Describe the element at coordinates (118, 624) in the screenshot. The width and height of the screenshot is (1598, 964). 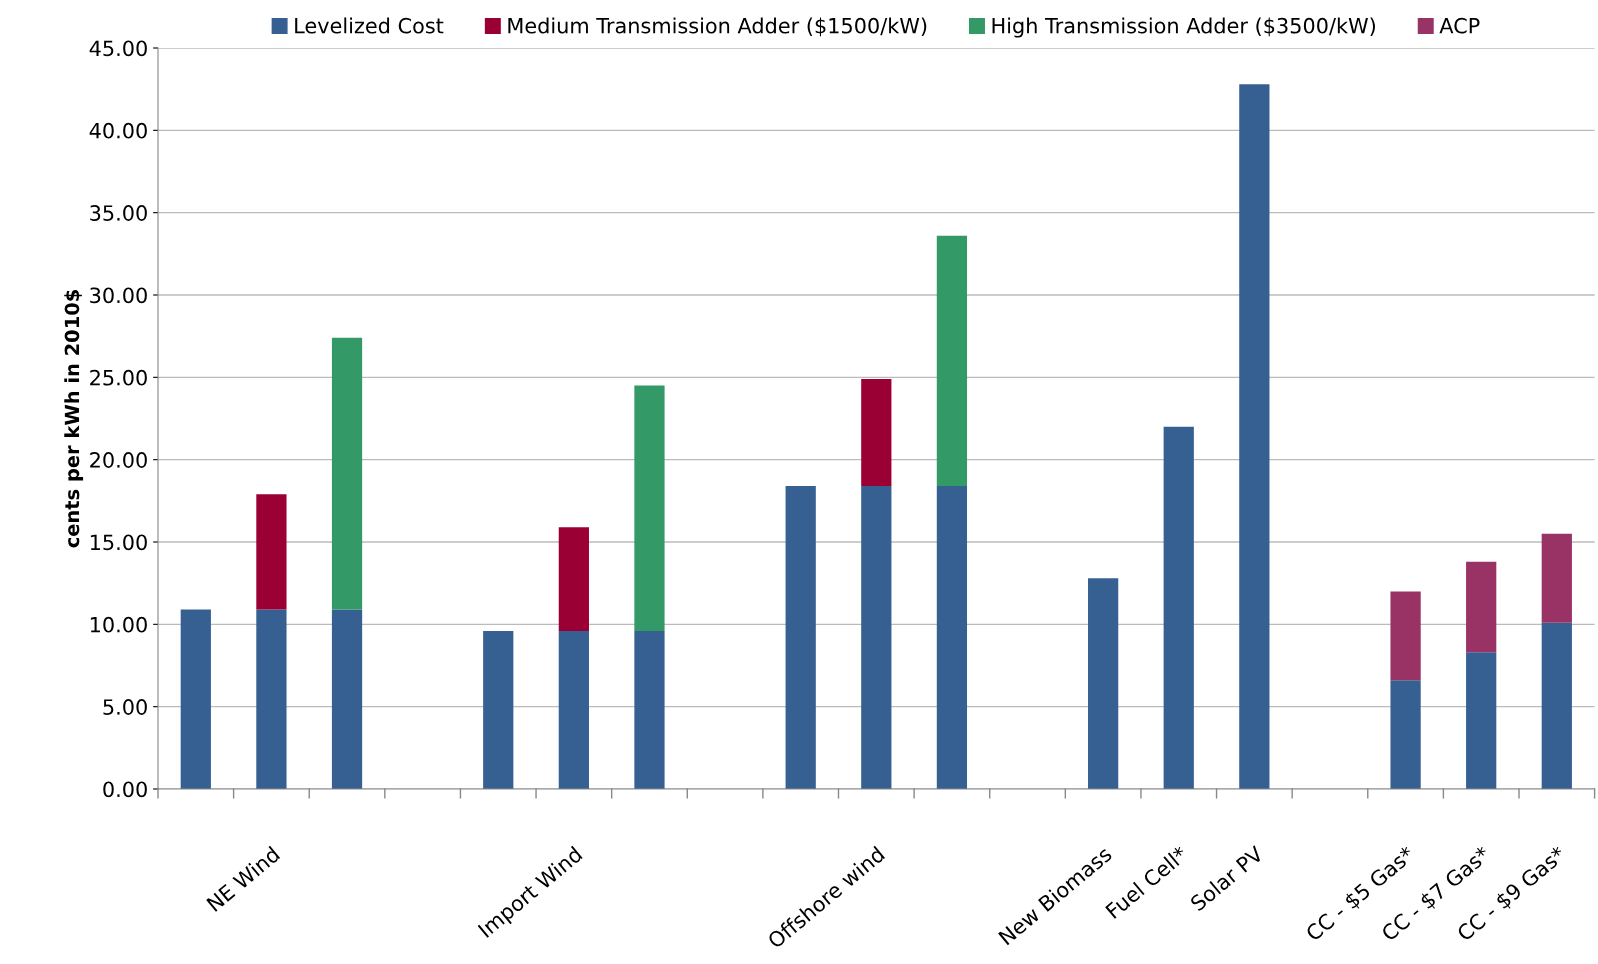
I see `y-tick-label: 10.00` at that location.